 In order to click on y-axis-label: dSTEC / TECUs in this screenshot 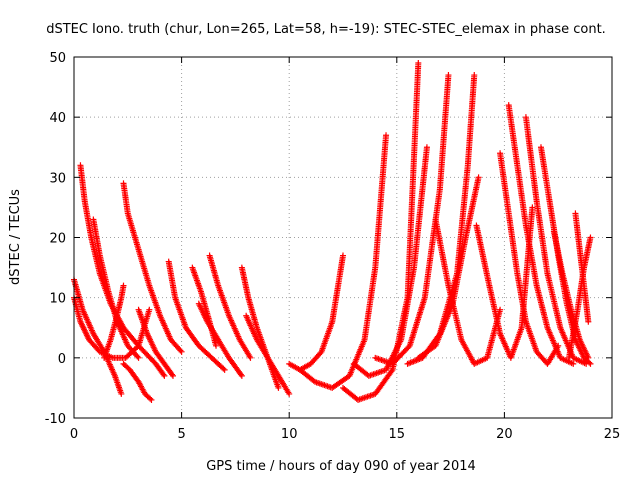, I will do `click(15, 237)`.